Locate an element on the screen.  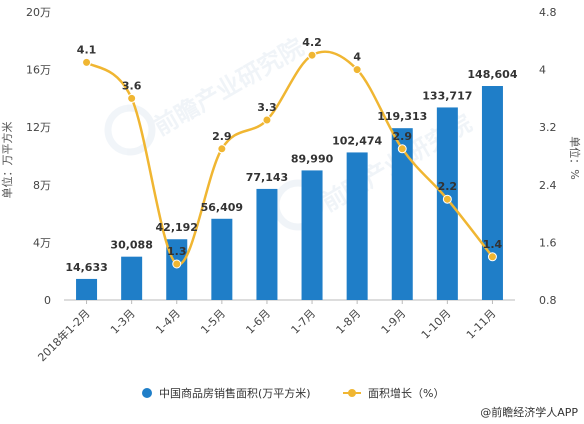
bar-value-label: 42,192 is located at coordinates (177, 227).